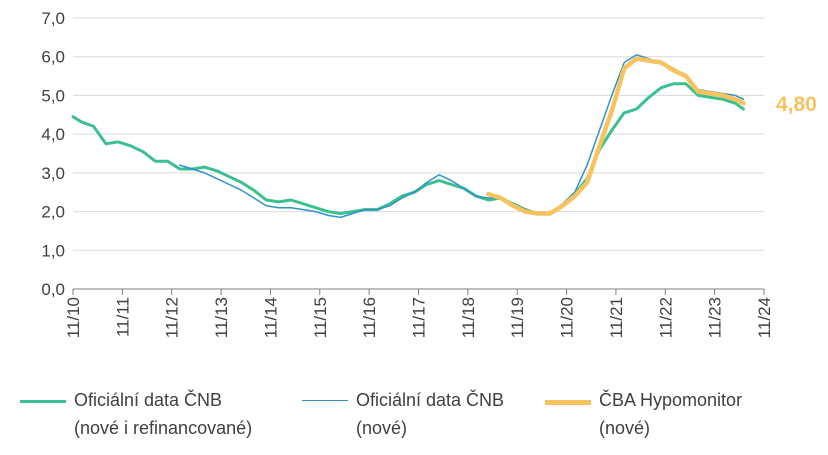 Image resolution: width=828 pixels, height=455 pixels. What do you see at coordinates (643, 414) in the screenshot?
I see `legend-item-cba: ČBA Hypomonitor (nové)` at bounding box center [643, 414].